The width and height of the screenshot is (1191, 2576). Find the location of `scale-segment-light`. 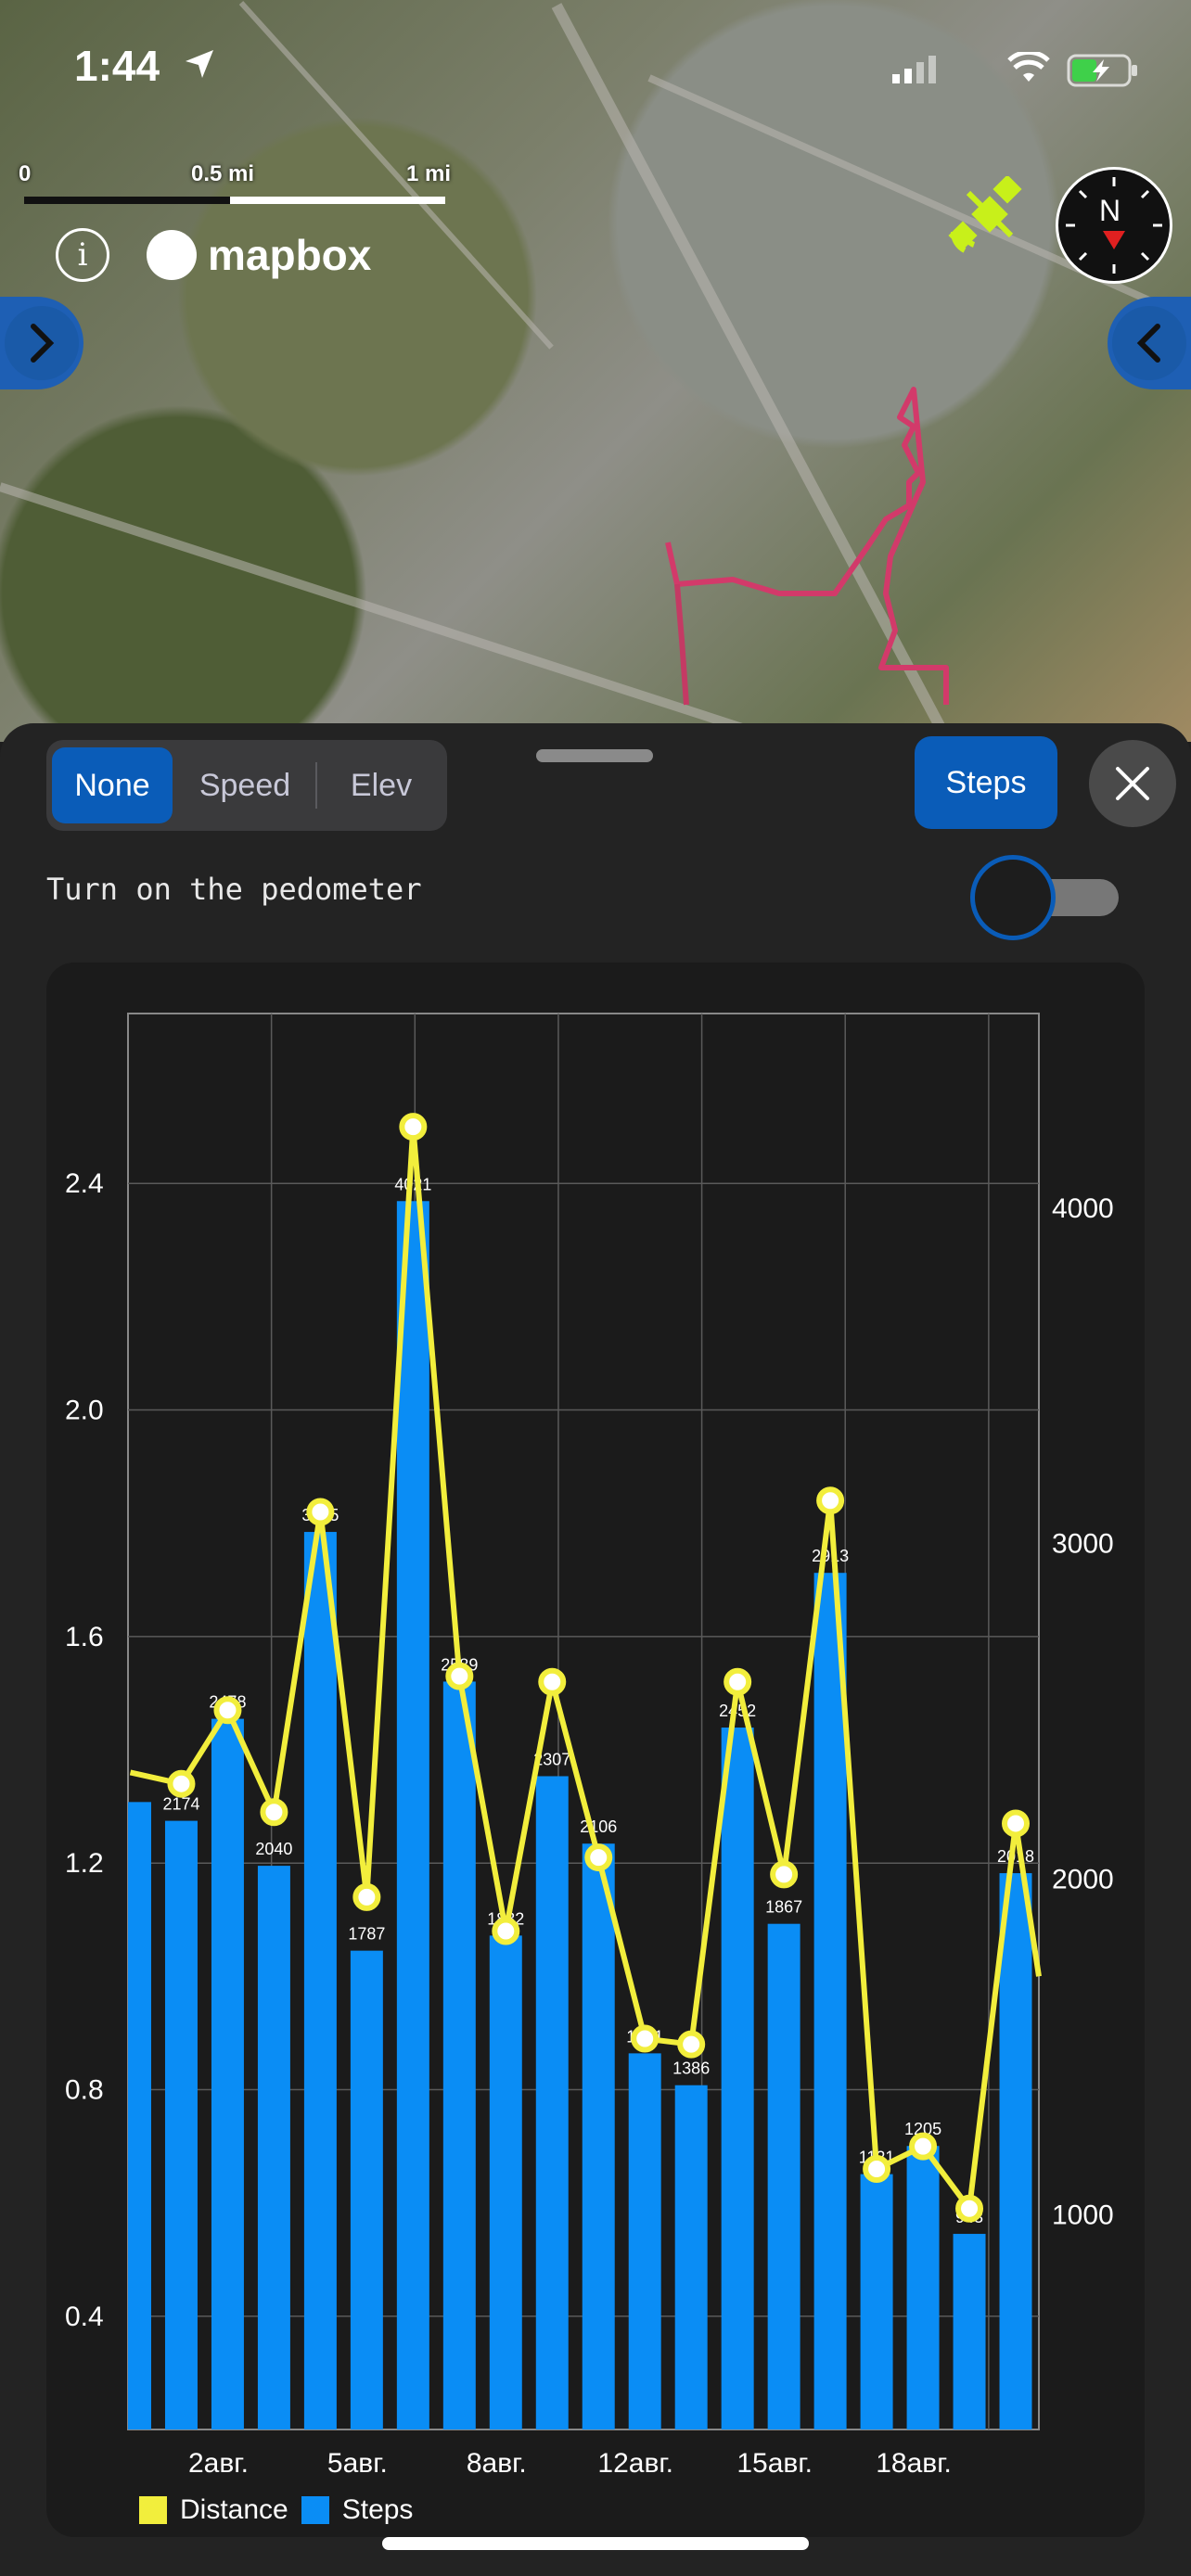

scale-segment-light is located at coordinates (337, 201).